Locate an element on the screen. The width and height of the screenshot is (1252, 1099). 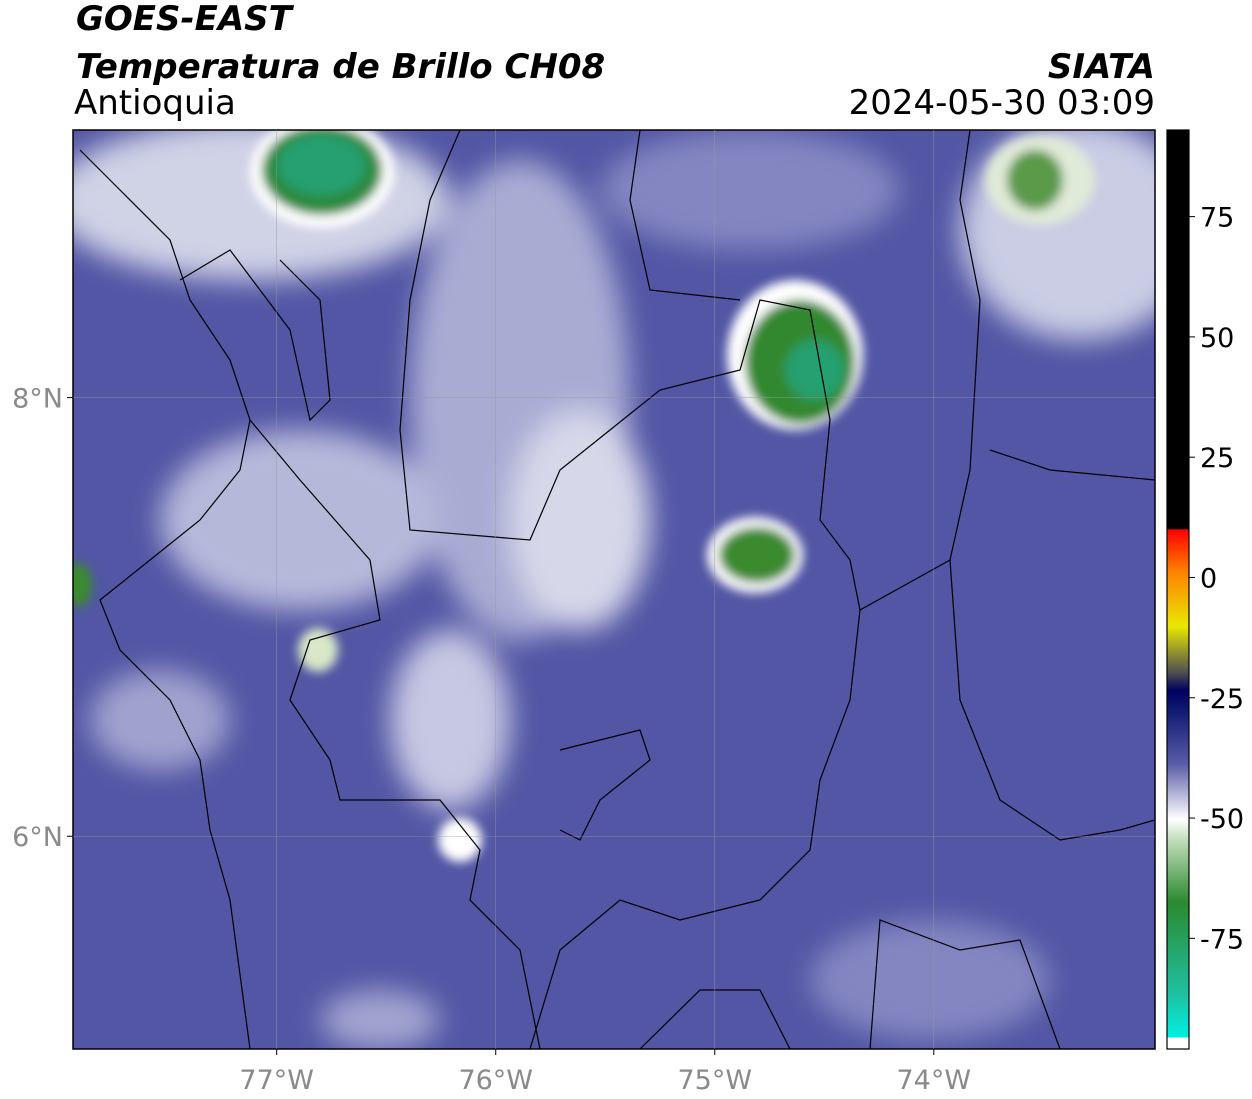
colorbar-label: -50 is located at coordinates (1222, 819).